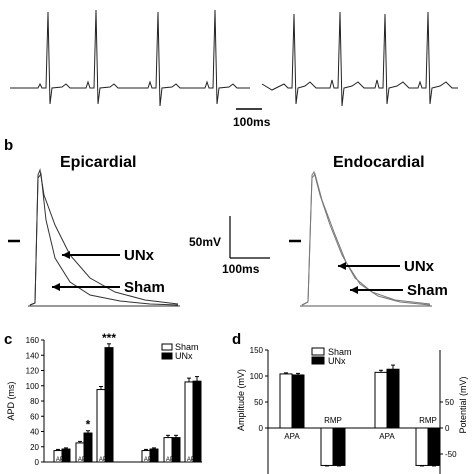  I want to click on c-legend-label-sham: Sham, so click(187, 347).